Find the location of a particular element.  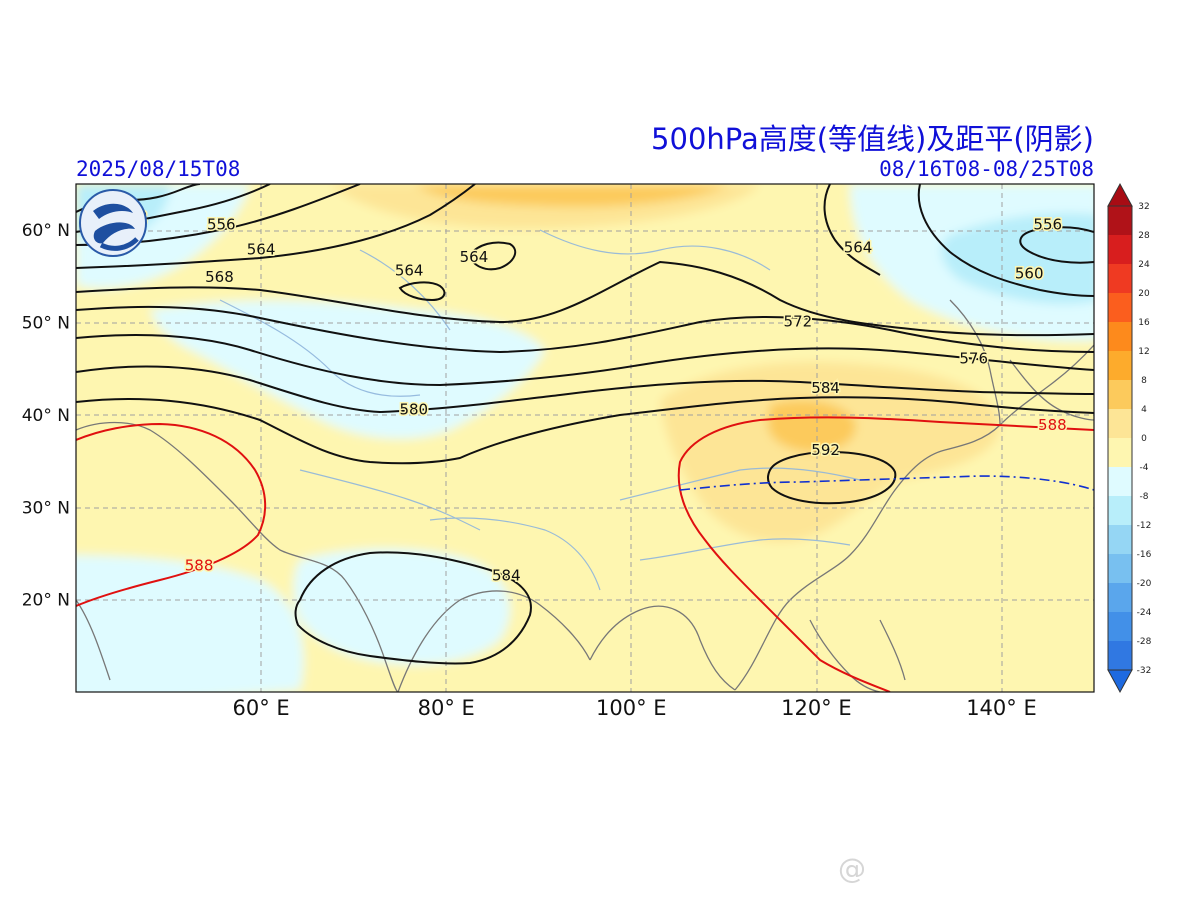

lon-tick-label: 100° E is located at coordinates (631, 708).